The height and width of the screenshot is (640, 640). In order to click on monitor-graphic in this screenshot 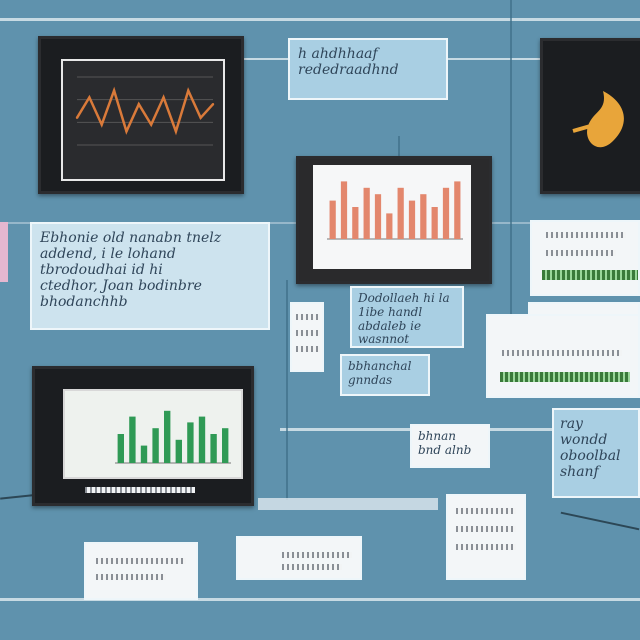, I will do `click(590, 116)`.